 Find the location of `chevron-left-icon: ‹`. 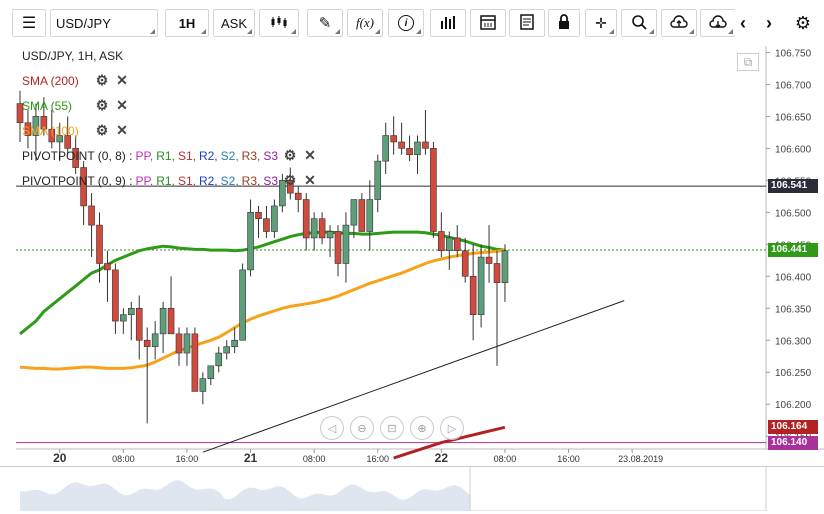

chevron-left-icon: ‹ is located at coordinates (743, 22).